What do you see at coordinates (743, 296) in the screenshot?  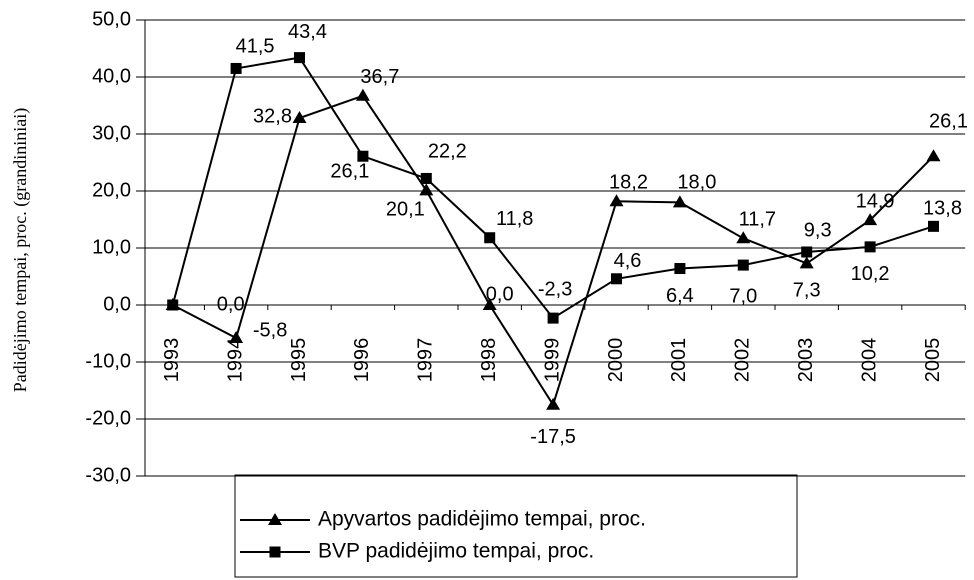 I see `data-label: 7,0` at bounding box center [743, 296].